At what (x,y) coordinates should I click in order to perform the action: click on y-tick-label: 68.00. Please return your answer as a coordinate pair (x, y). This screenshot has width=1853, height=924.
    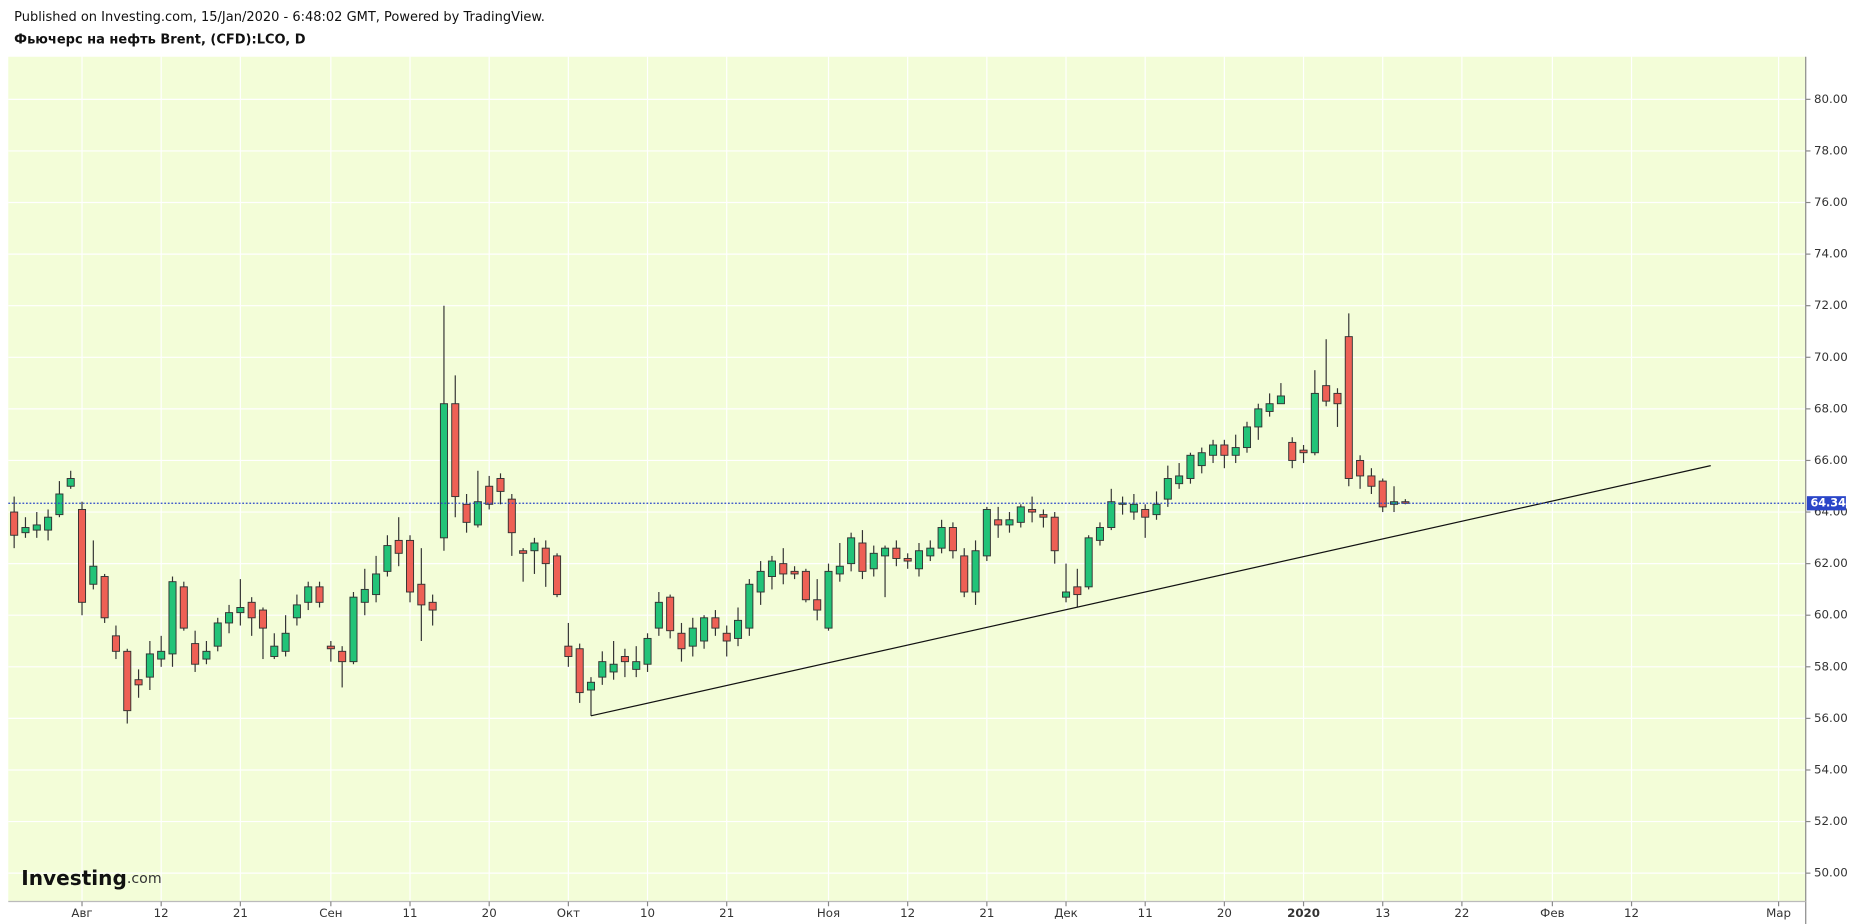
    Looking at the image, I should click on (1831, 408).